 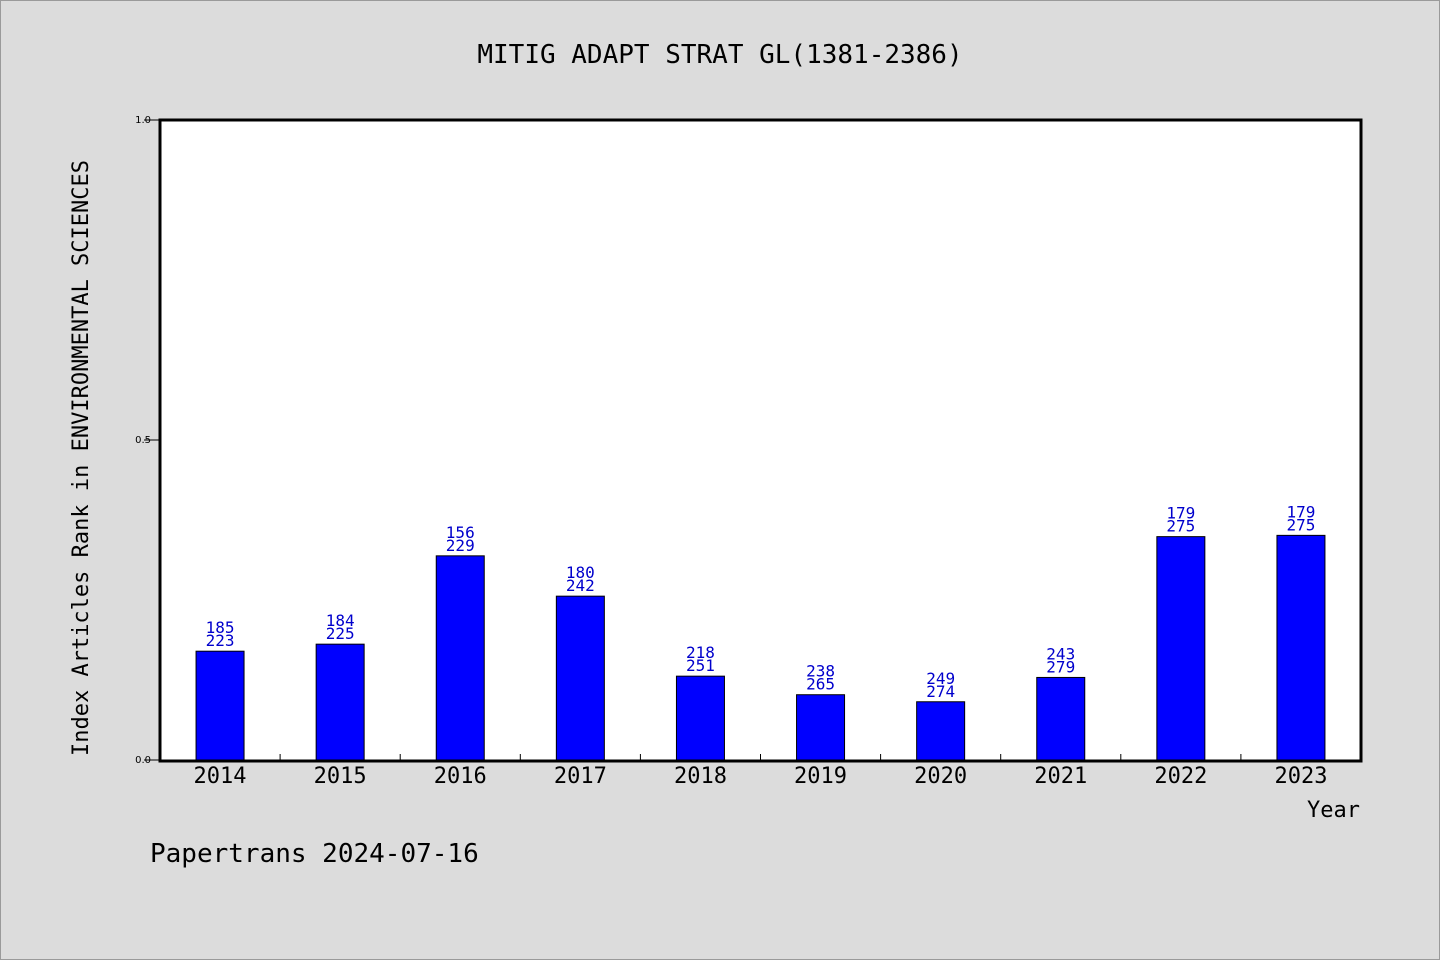 I want to click on y-axis: 0.0 0.5 1.0, so click(x=147, y=440).